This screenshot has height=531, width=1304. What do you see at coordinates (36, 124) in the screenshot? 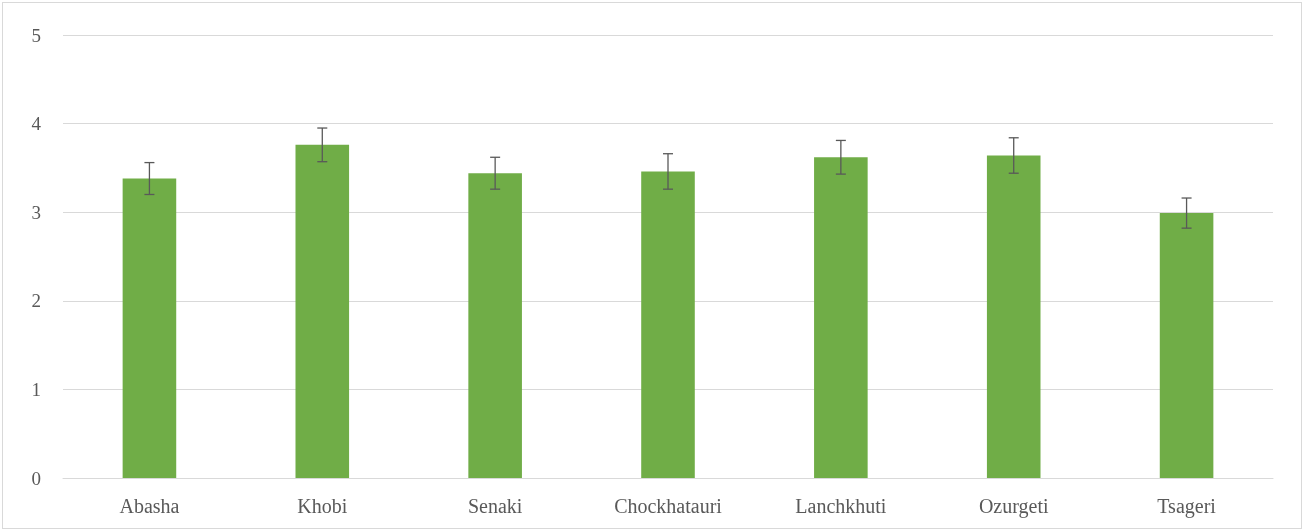
I see `y-tick-label: 4` at bounding box center [36, 124].